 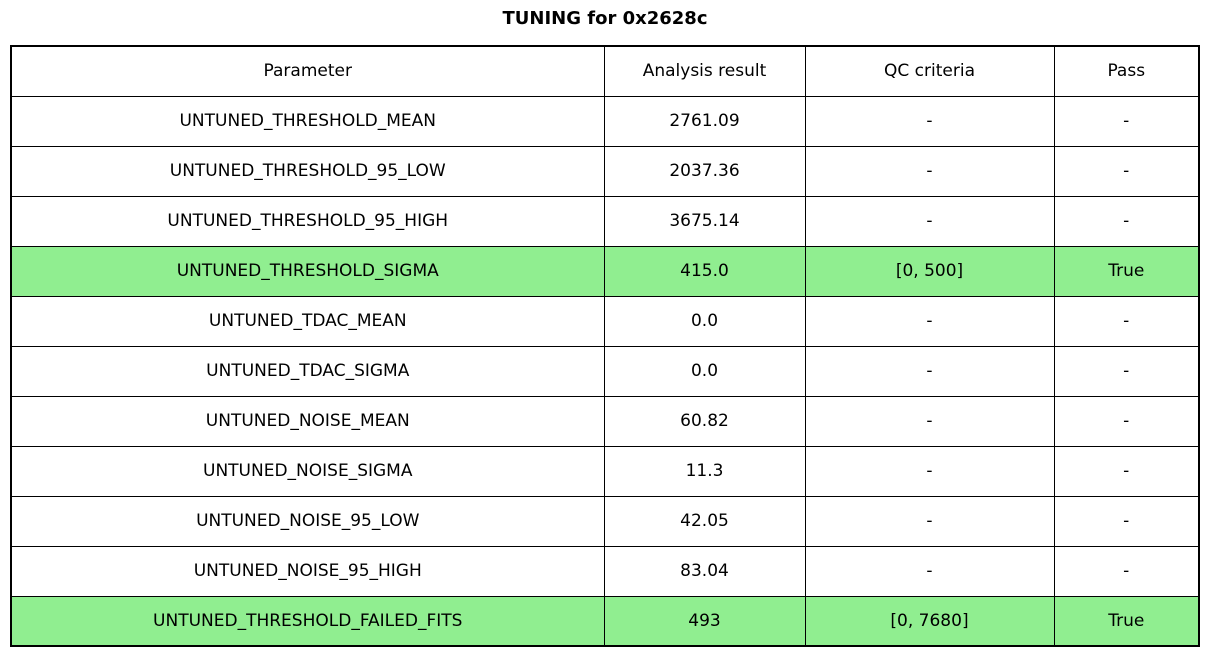 What do you see at coordinates (307, 121) in the screenshot?
I see `parameter-cell: UNTUNED_THRESHOLD_MEAN` at bounding box center [307, 121].